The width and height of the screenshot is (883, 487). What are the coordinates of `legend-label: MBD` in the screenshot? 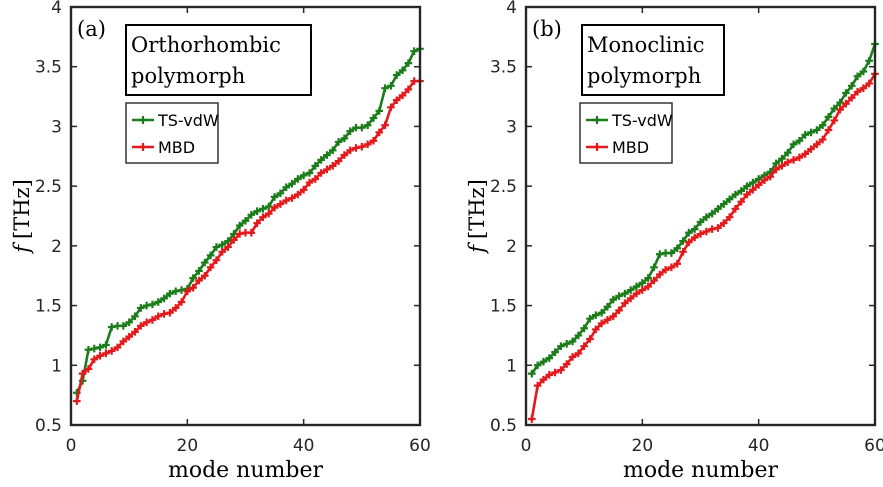 It's located at (630, 147).